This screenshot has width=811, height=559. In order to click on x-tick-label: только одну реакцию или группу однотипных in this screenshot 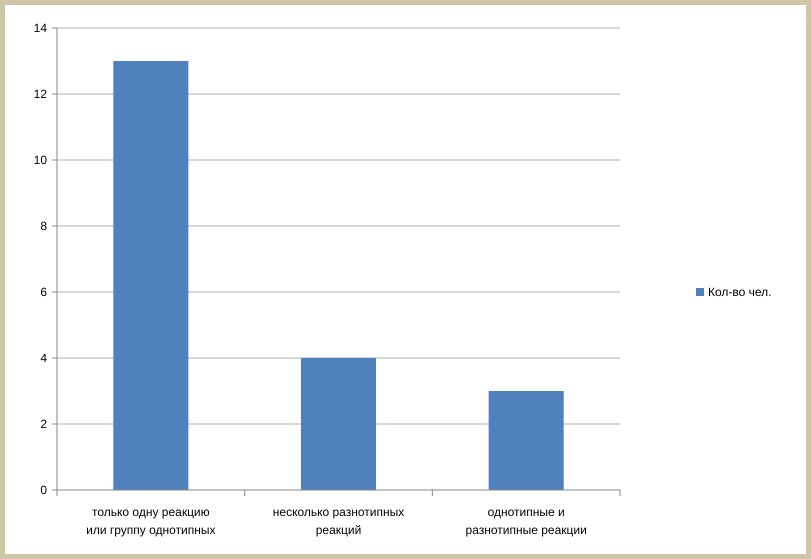, I will do `click(151, 521)`.